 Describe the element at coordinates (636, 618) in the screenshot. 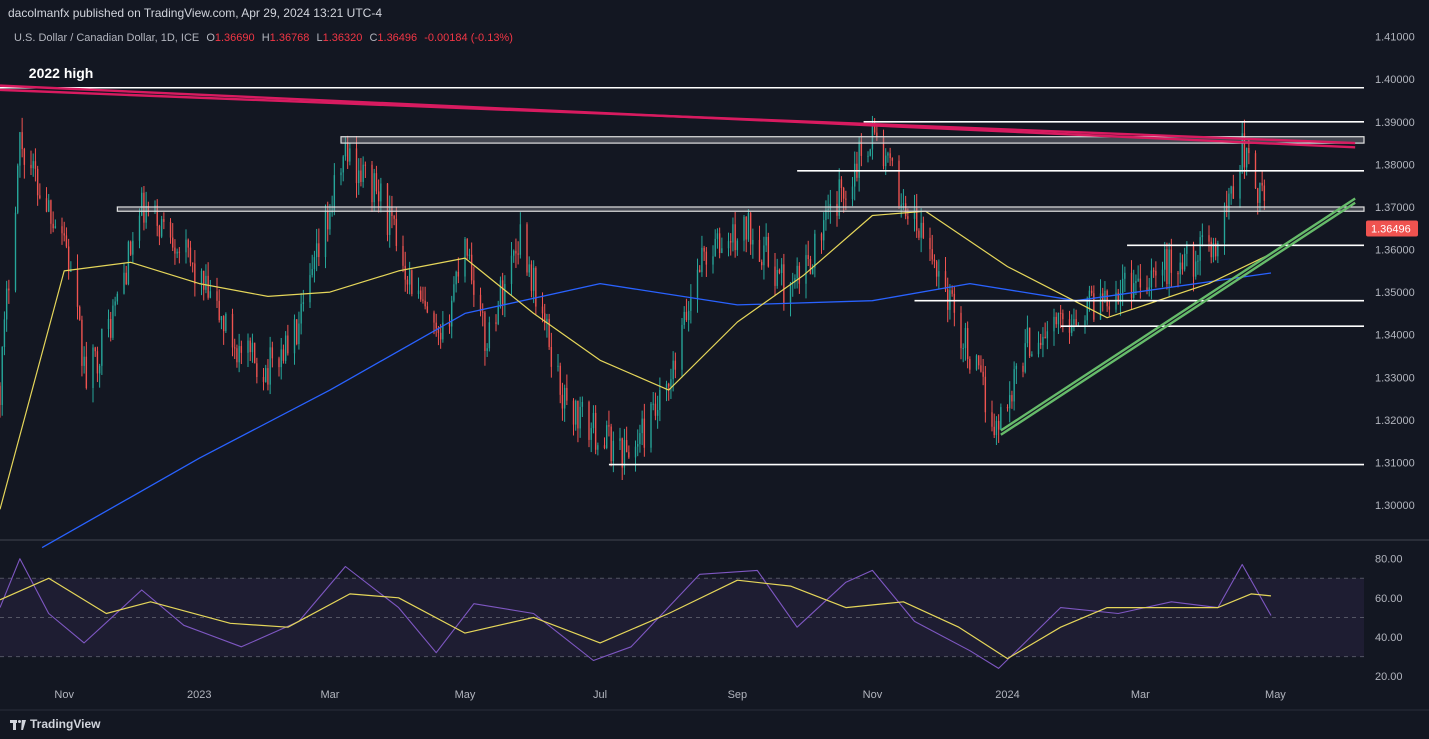

I see `rsi-ma-line` at that location.